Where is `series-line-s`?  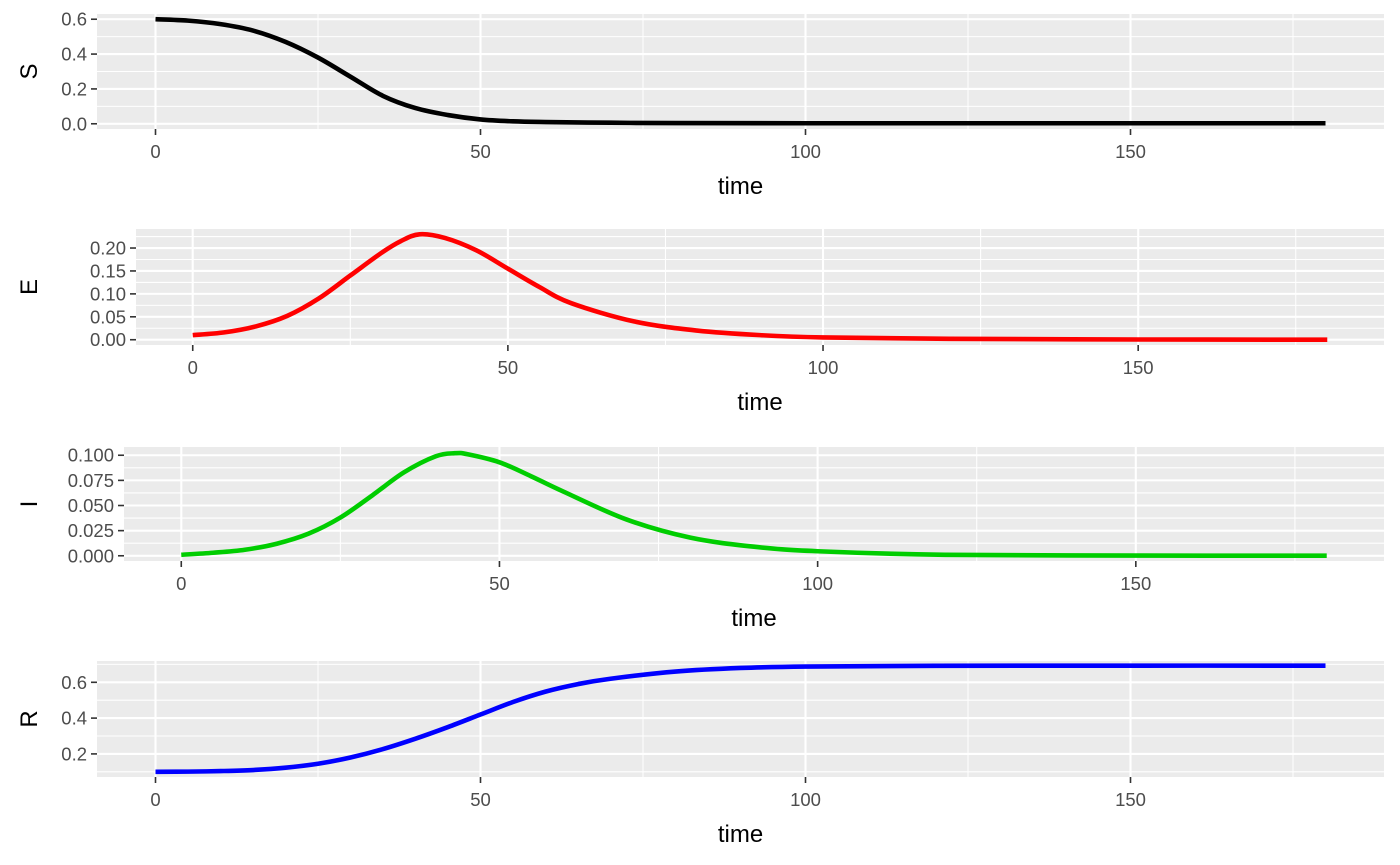 series-line-s is located at coordinates (740, 71).